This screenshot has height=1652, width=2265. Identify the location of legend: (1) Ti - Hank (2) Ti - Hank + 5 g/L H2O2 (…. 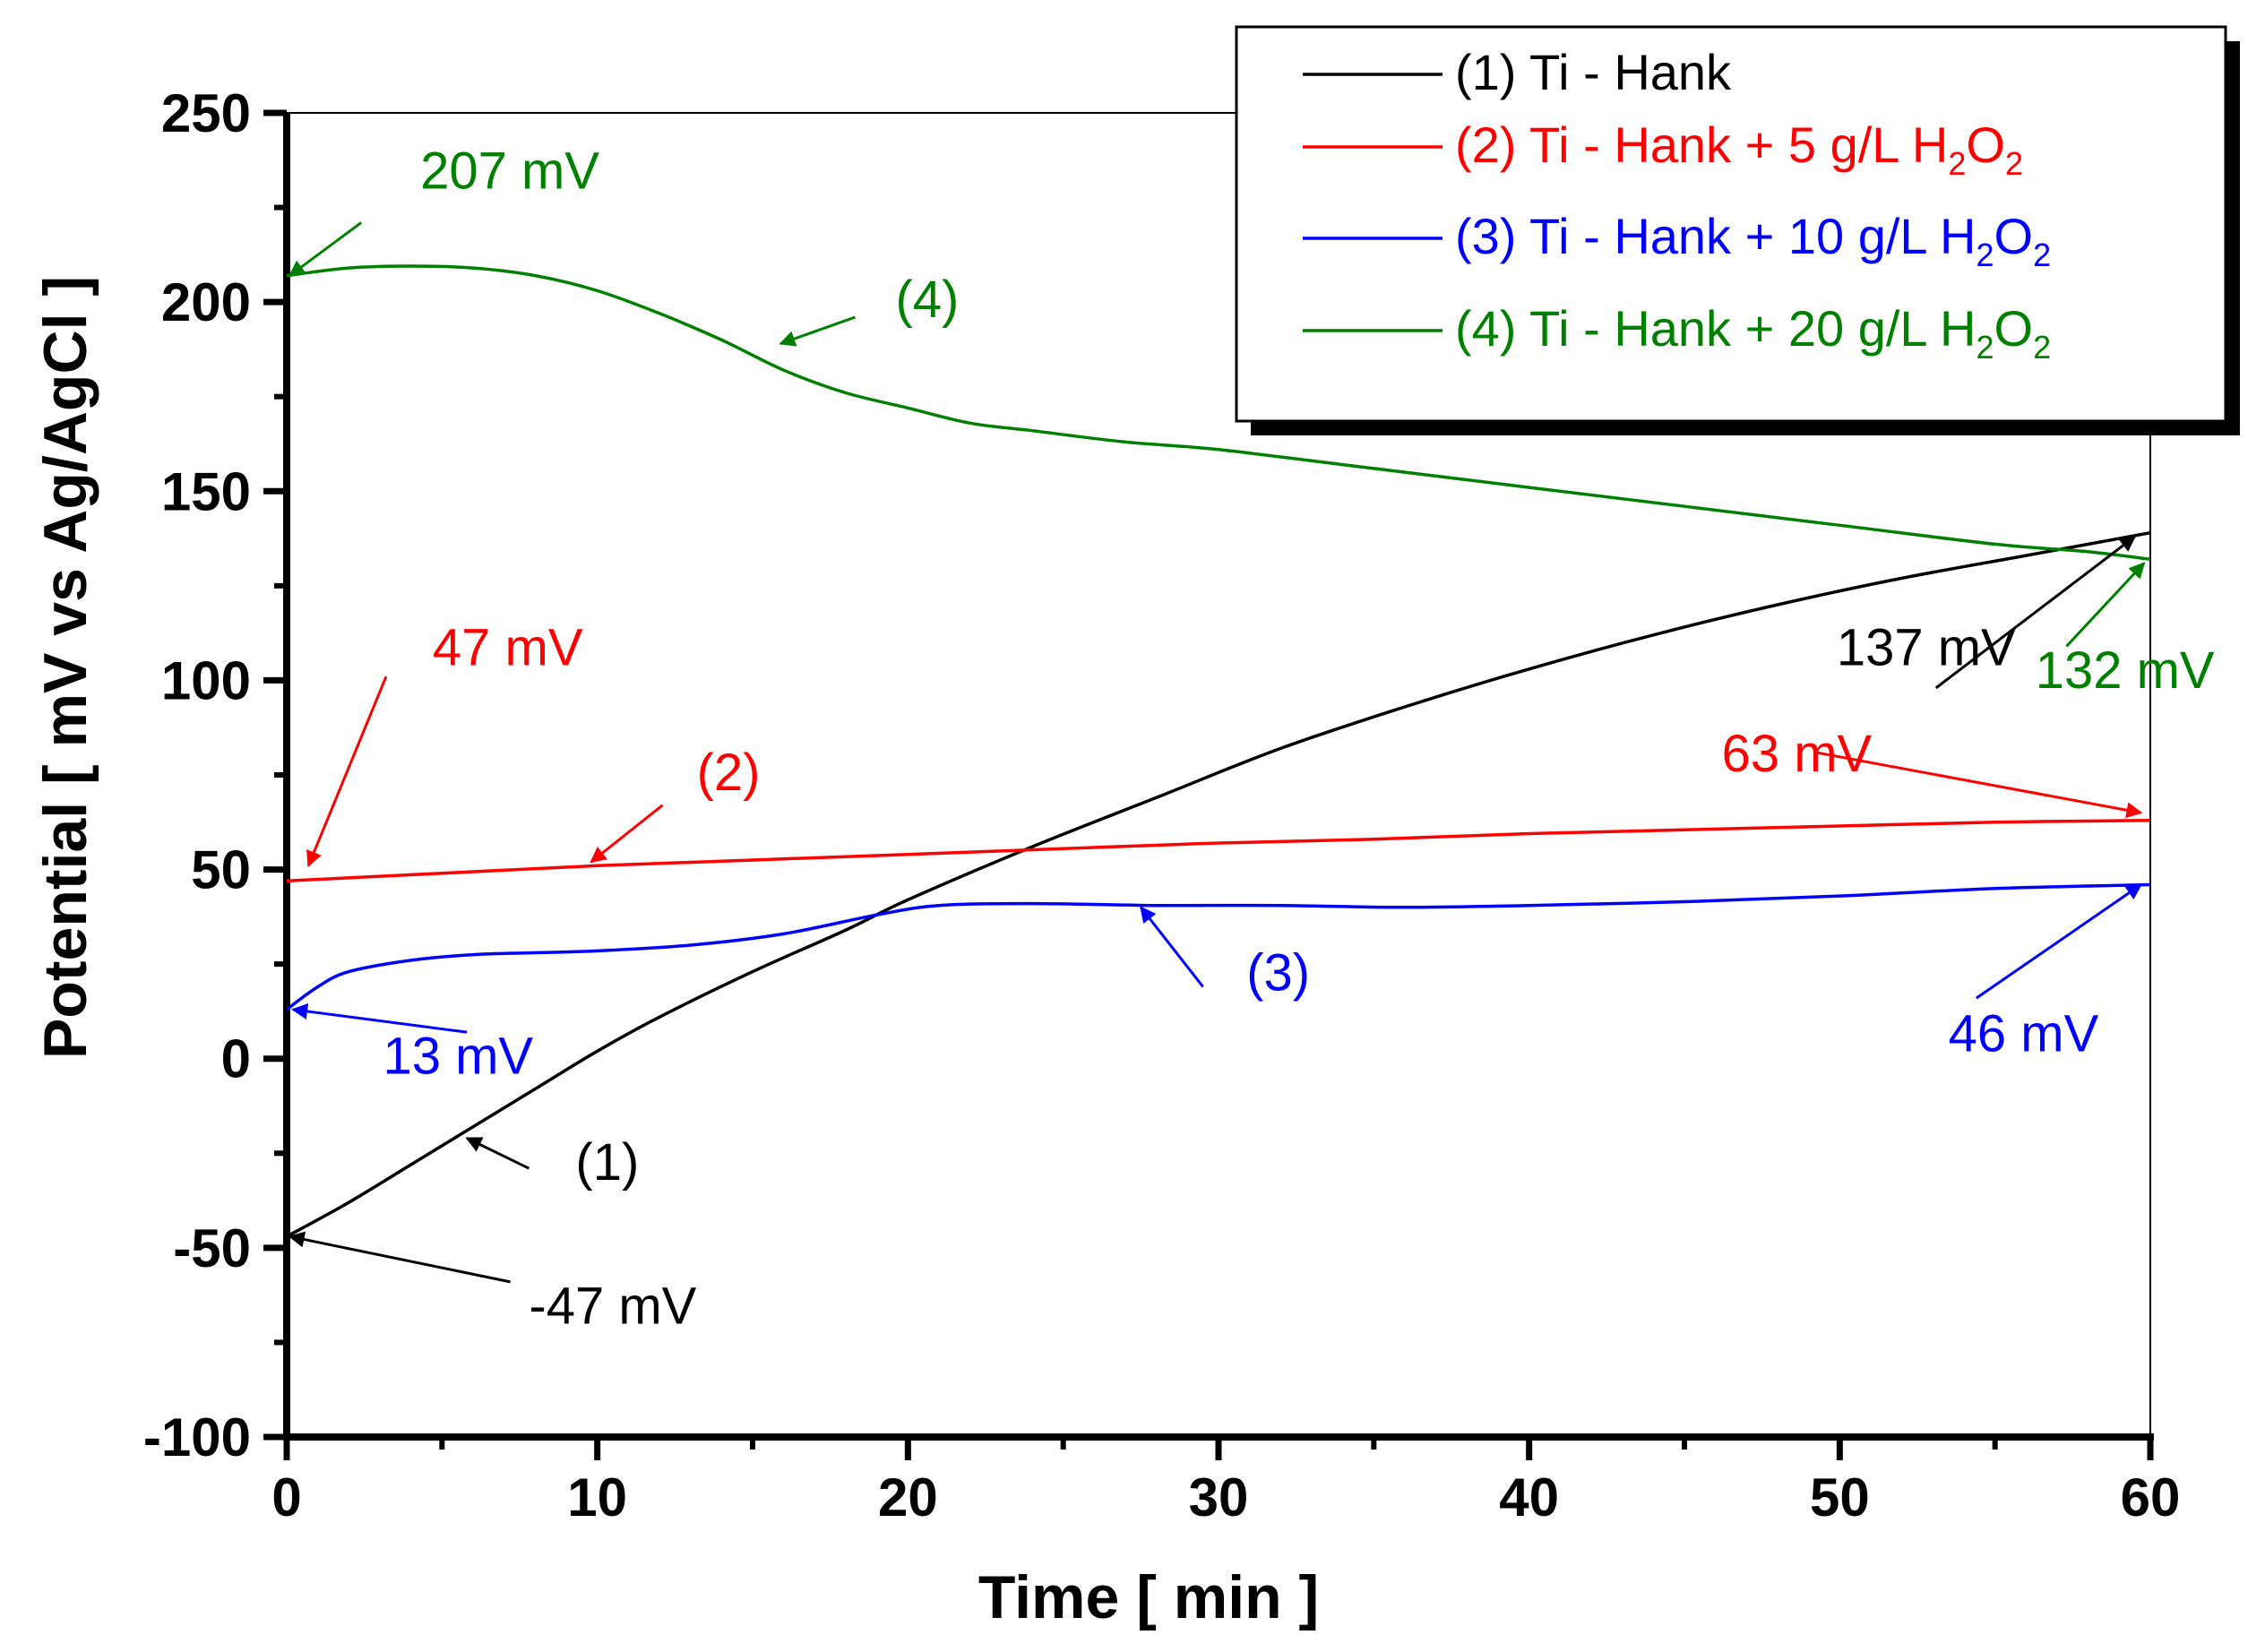
(1737, 230).